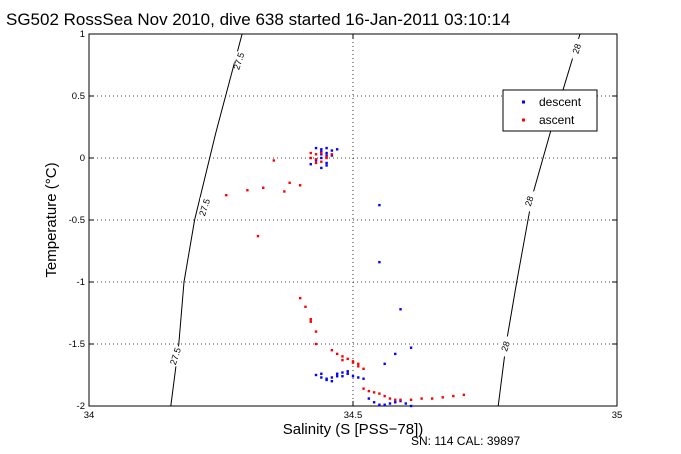 This screenshot has width=681, height=454. I want to click on y-tick-label: -0.5, so click(77, 220).